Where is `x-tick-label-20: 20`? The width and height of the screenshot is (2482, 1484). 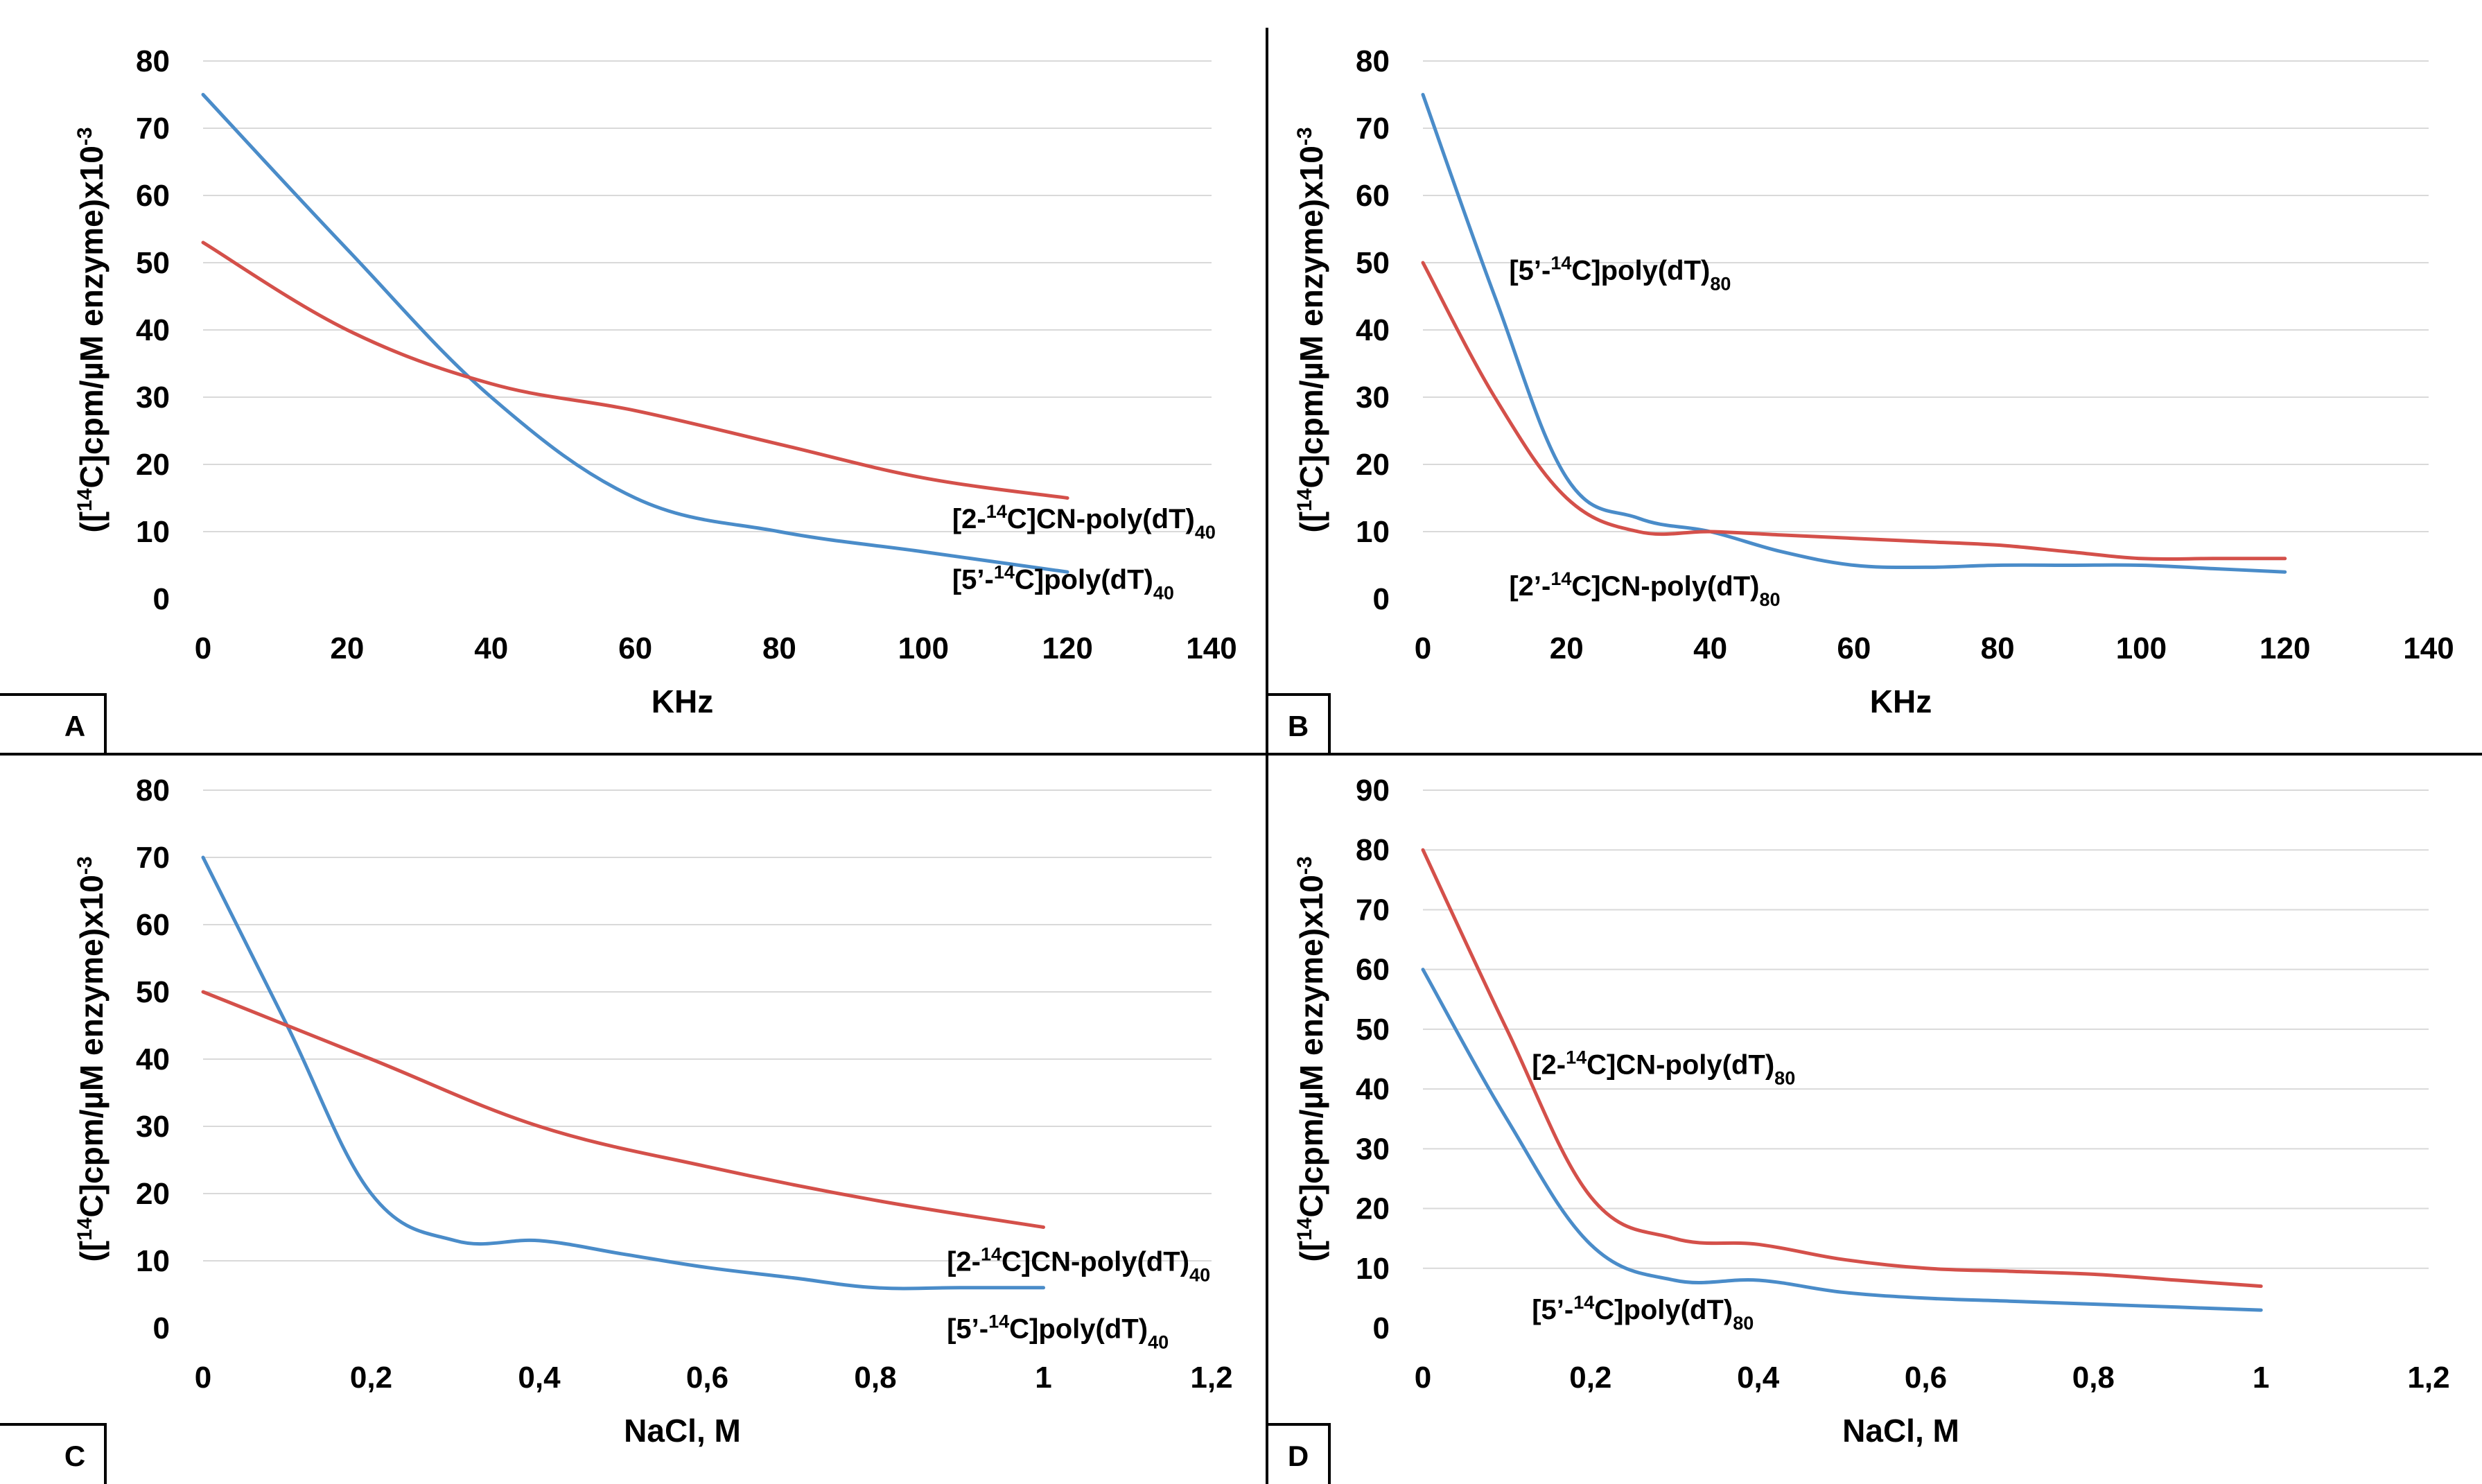
x-tick-label-20: 20 is located at coordinates (1567, 648).